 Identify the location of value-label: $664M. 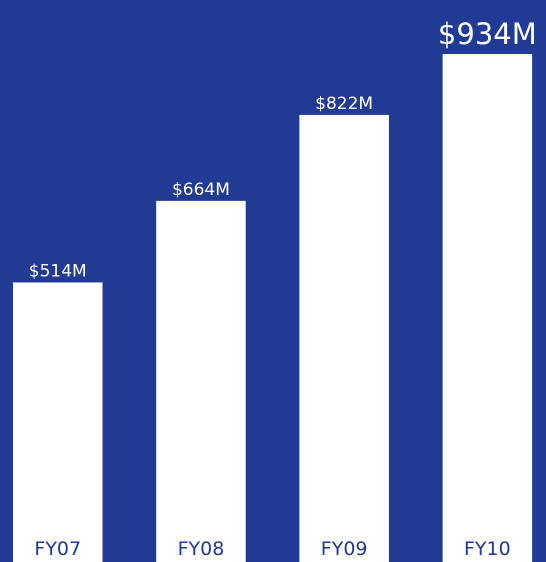
(201, 190).